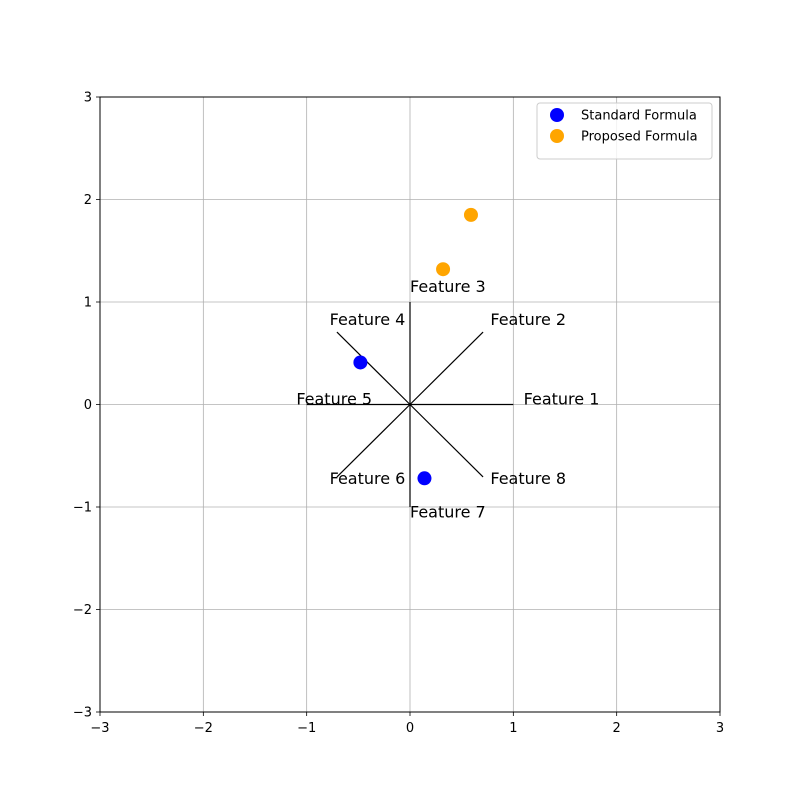 This screenshot has width=800, height=804. Describe the element at coordinates (410, 728) in the screenshot. I see `x-tick-label: 0` at that location.